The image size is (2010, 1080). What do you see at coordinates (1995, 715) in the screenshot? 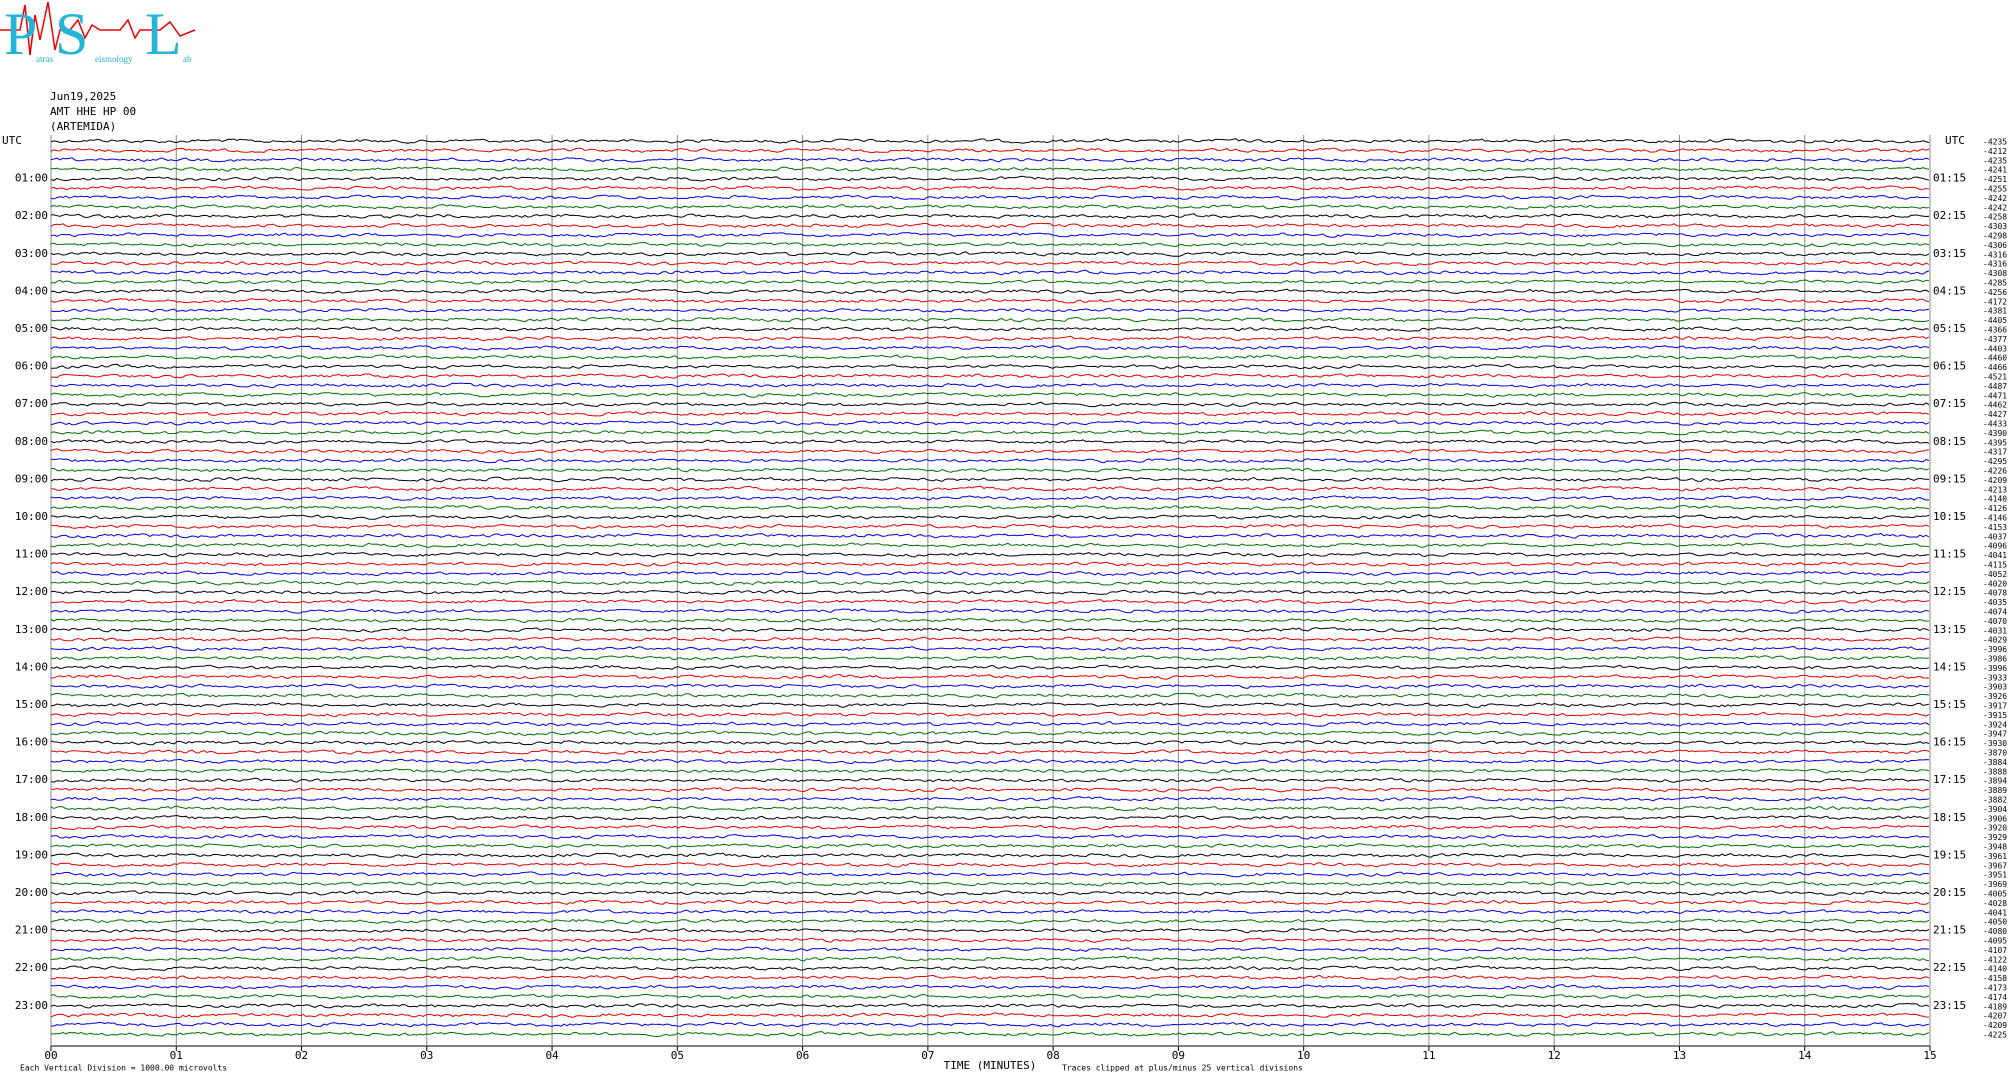
I see `trace-offset: -3915` at bounding box center [1995, 715].